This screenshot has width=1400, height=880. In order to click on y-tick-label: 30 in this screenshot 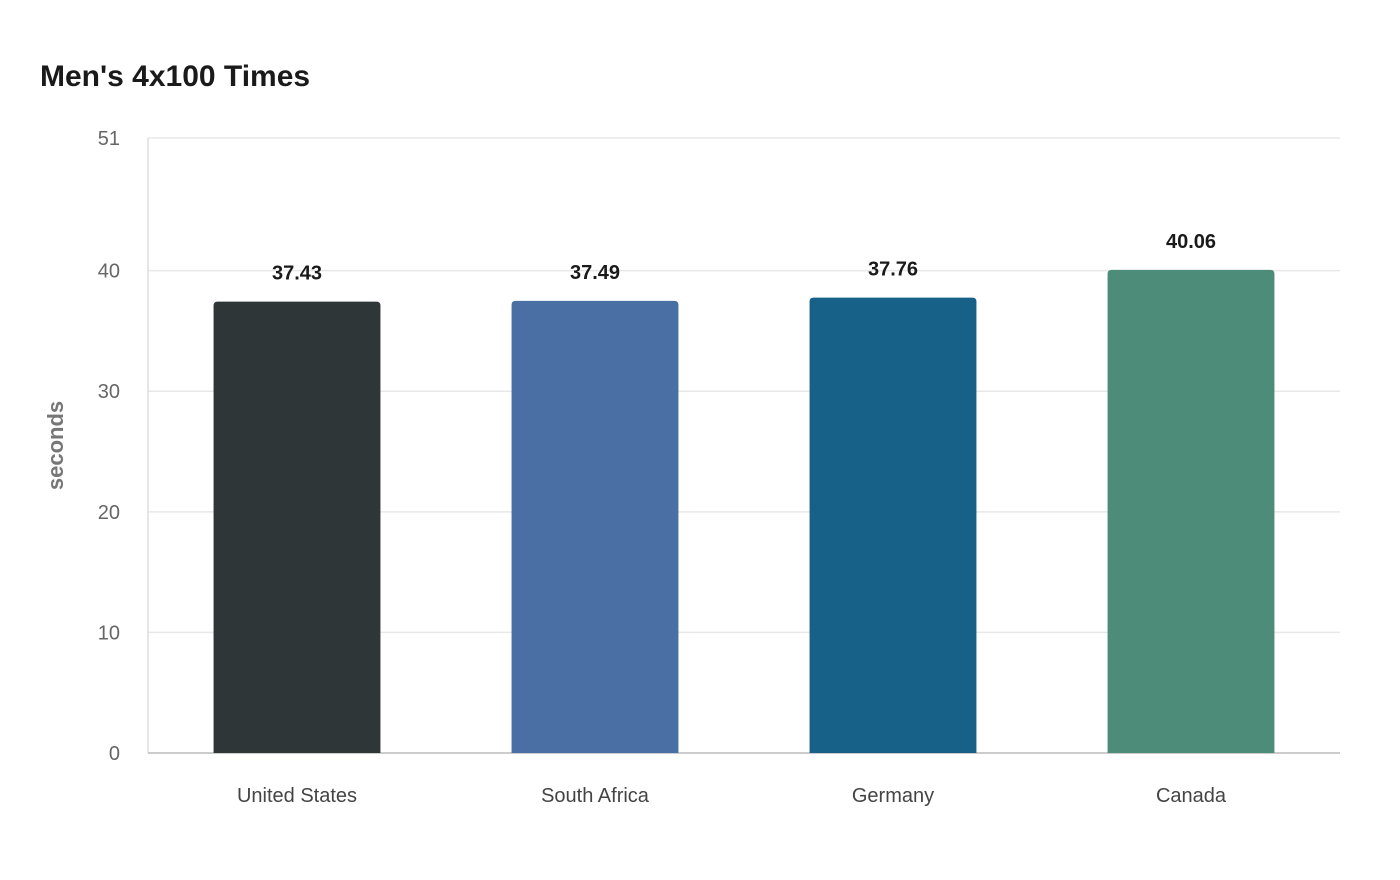, I will do `click(109, 392)`.